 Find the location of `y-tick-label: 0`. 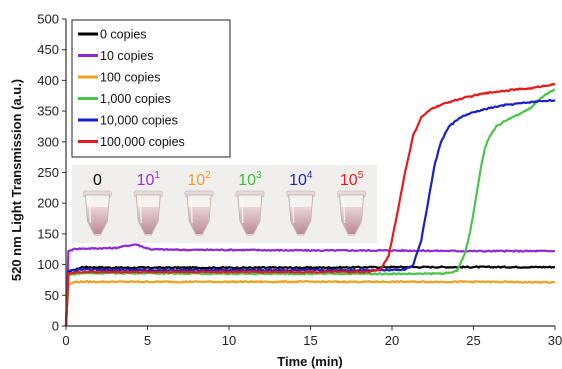

y-tick-label: 0 is located at coordinates (55, 326).